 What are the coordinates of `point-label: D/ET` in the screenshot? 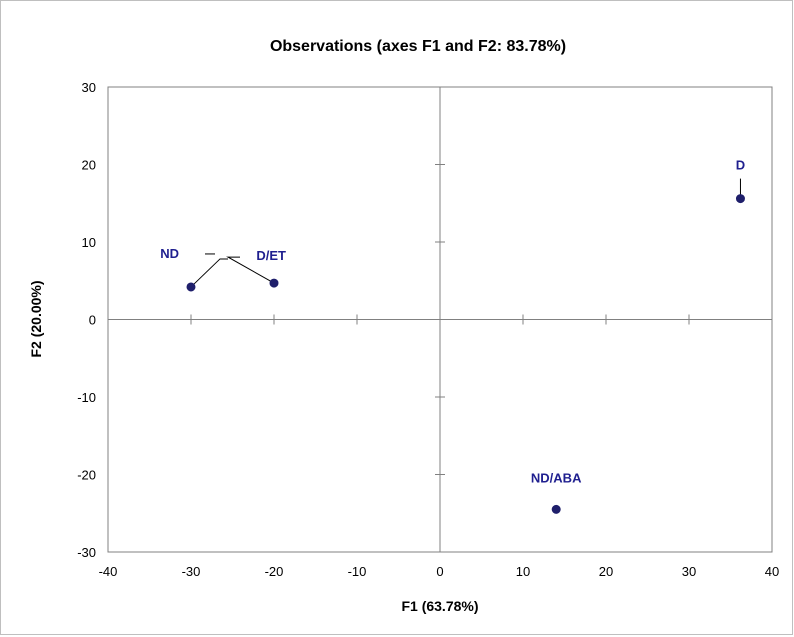 It's located at (271, 255).